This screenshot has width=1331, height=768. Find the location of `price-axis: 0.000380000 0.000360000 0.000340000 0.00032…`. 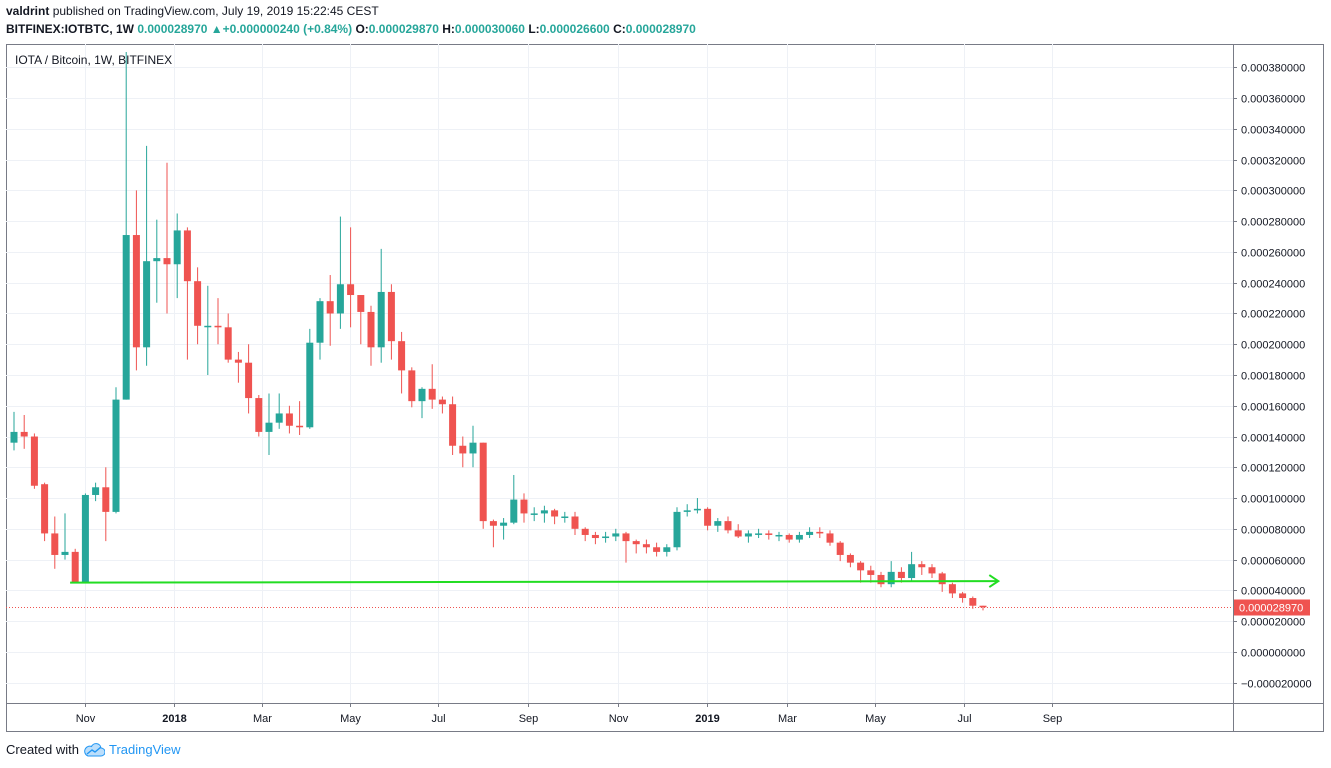

price-axis: 0.000380000 0.000360000 0.000340000 0.00032… is located at coordinates (1272, 377).